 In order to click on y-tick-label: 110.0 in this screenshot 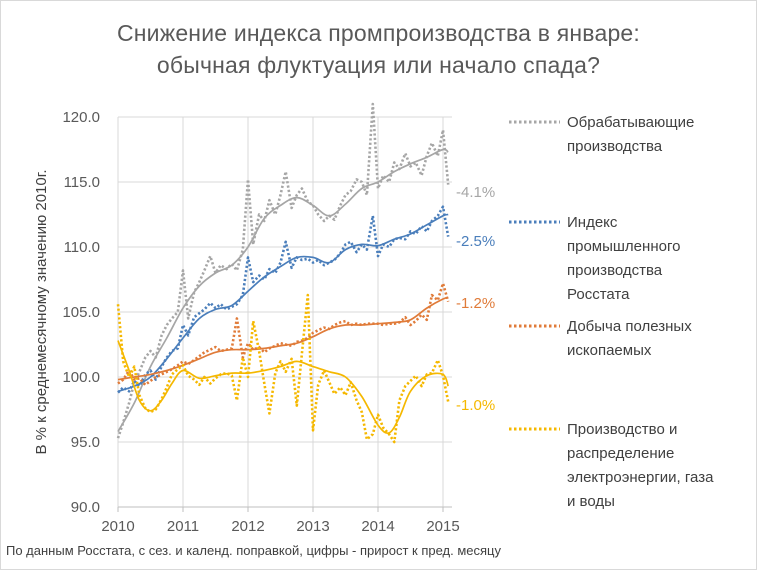, I will do `click(82, 247)`.